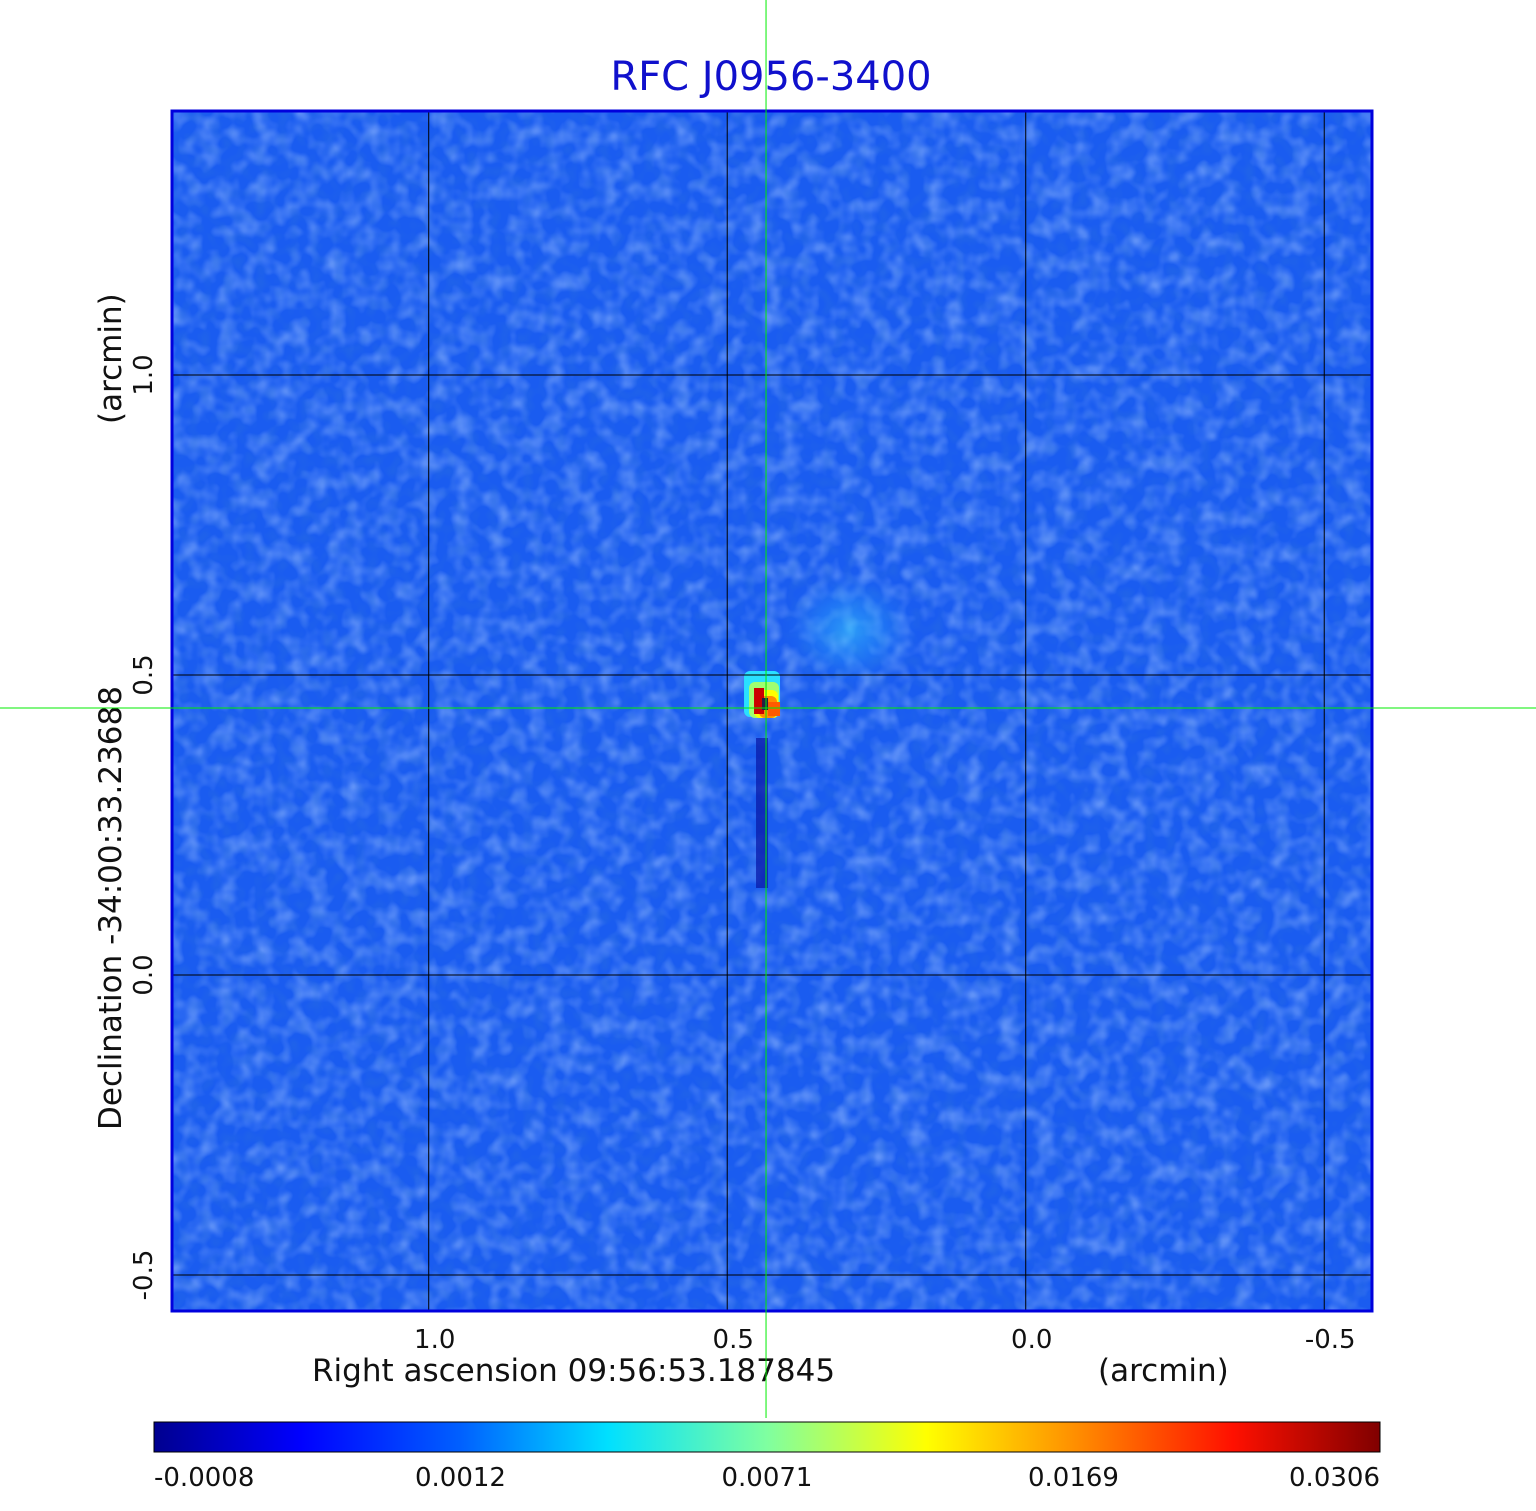  Describe the element at coordinates (1031, 1340) in the screenshot. I see `x-tick-label: 0.0` at that location.